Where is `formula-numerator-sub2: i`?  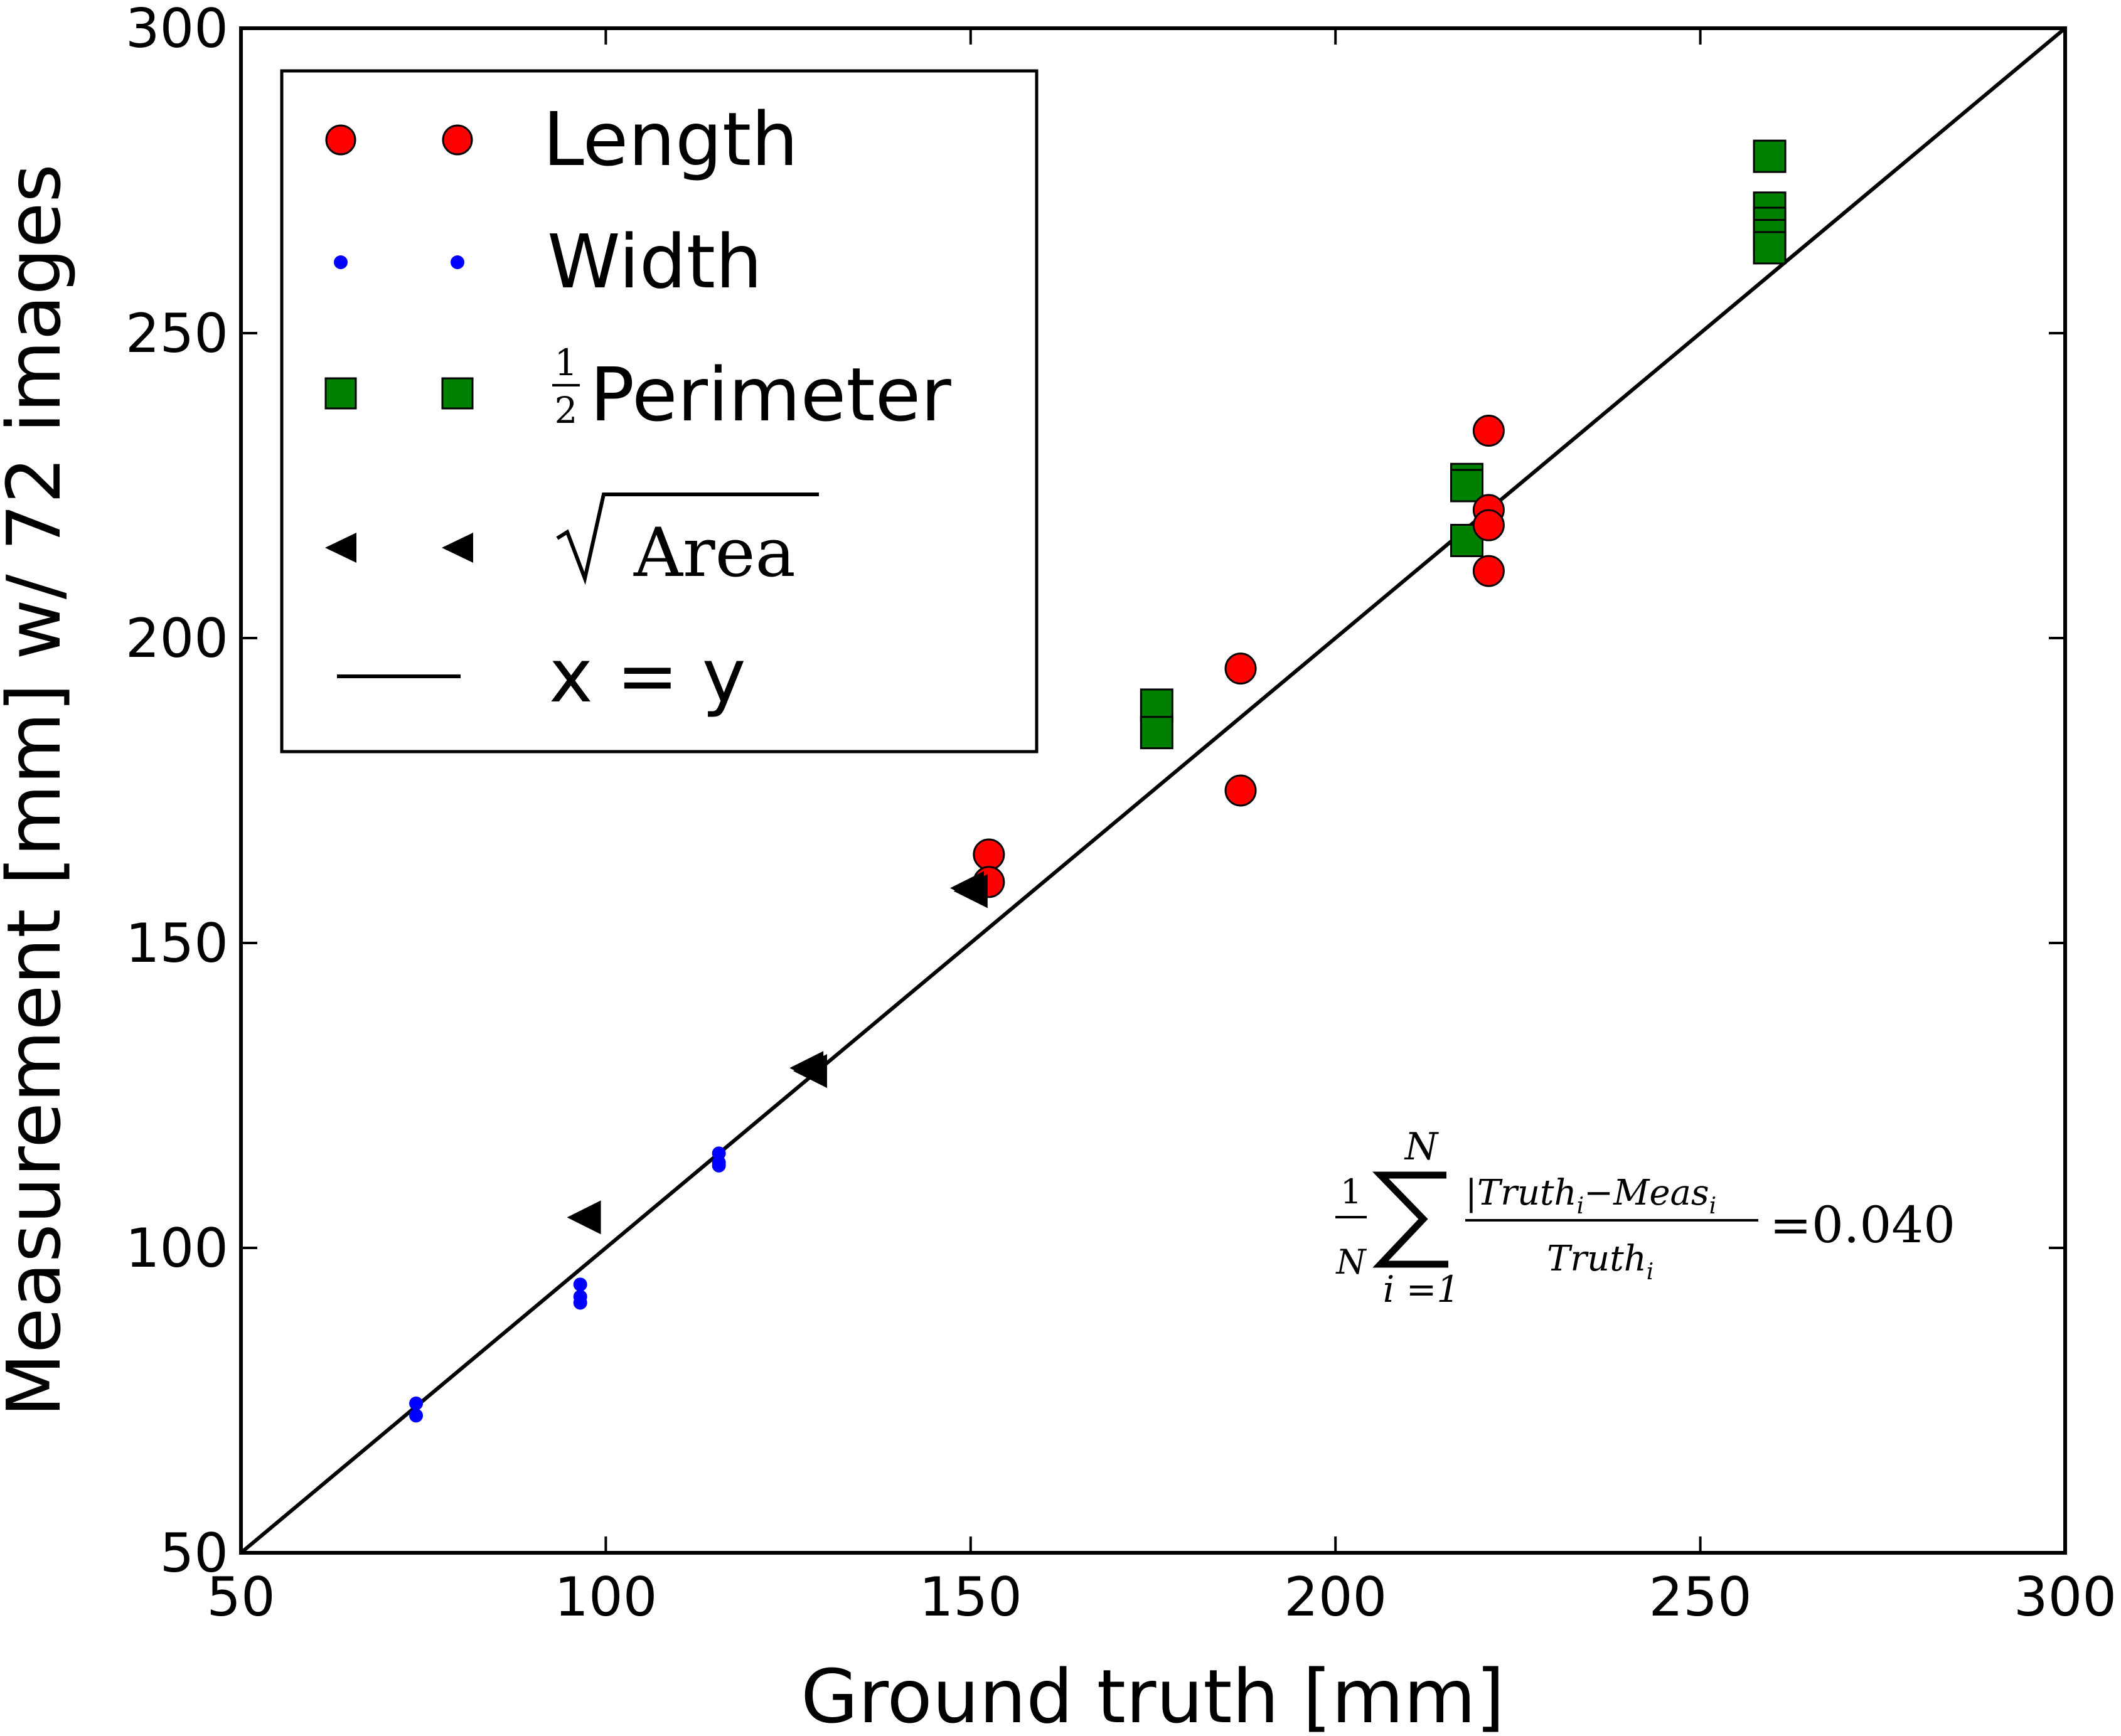 formula-numerator-sub2: i is located at coordinates (1713, 1206).